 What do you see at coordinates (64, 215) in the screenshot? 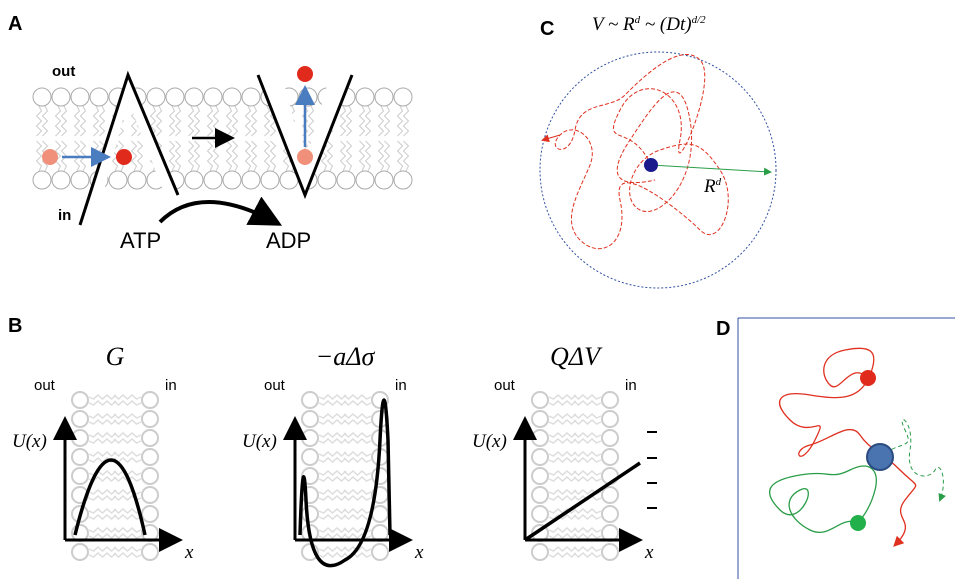
I see `side-label: in` at bounding box center [64, 215].